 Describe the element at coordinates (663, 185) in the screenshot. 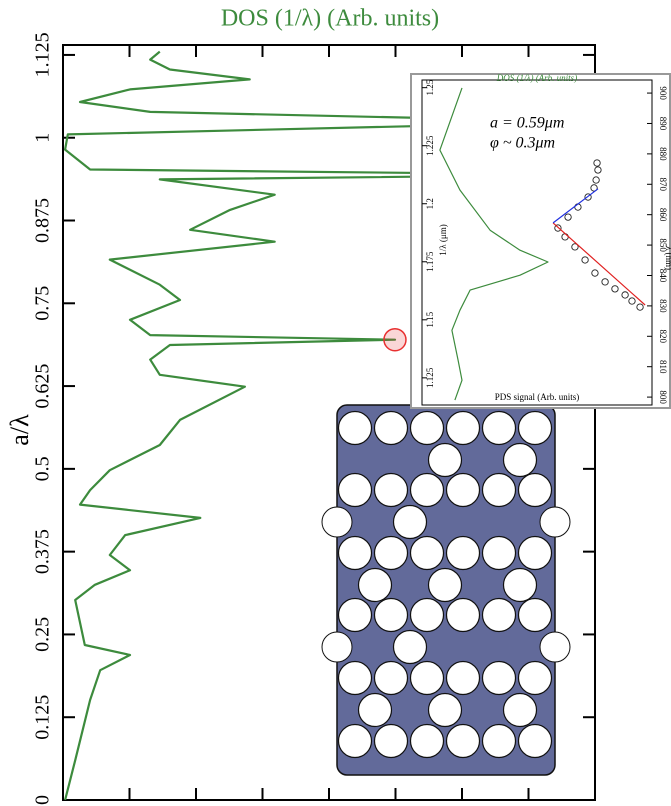

I see `y2-tick-label: 870` at that location.